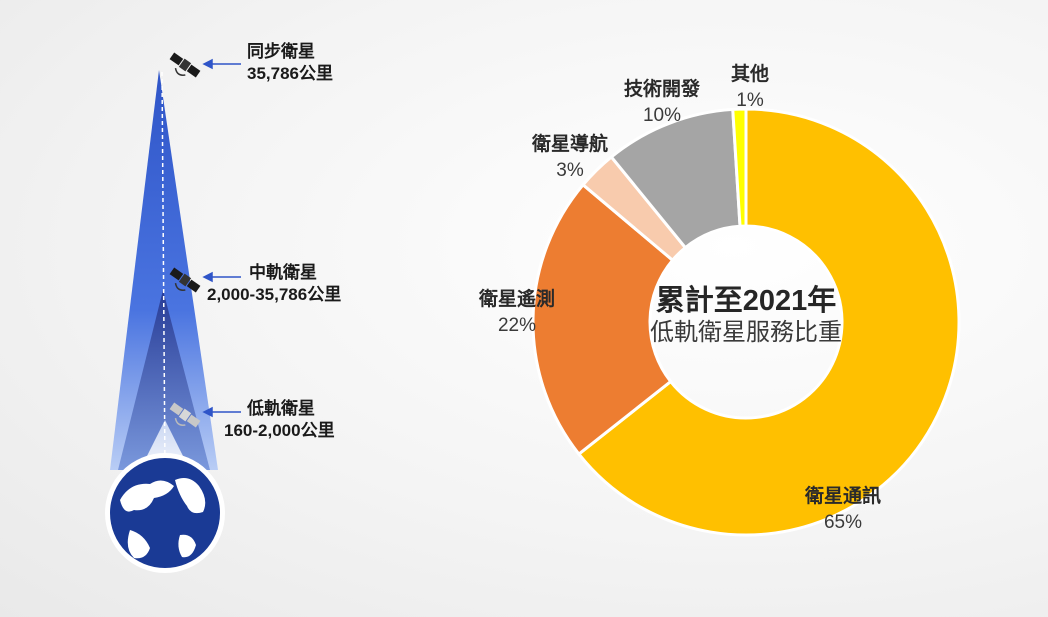  What do you see at coordinates (843, 496) in the screenshot?
I see `slice-category: 衛星通訊` at bounding box center [843, 496].